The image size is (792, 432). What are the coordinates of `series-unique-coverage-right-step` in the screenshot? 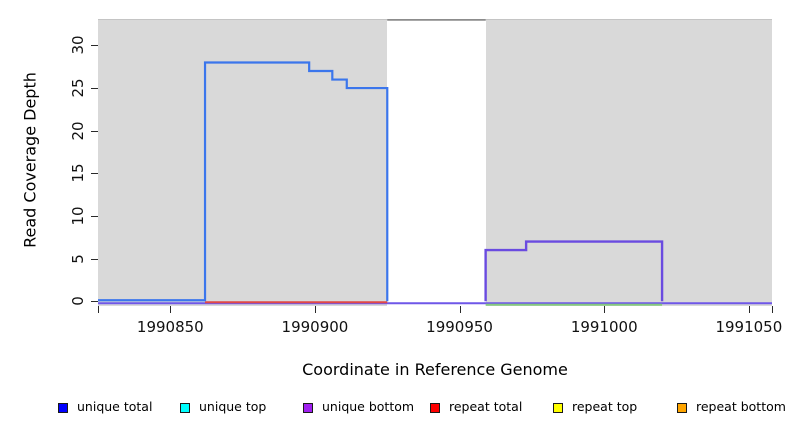 It's located at (574, 271).